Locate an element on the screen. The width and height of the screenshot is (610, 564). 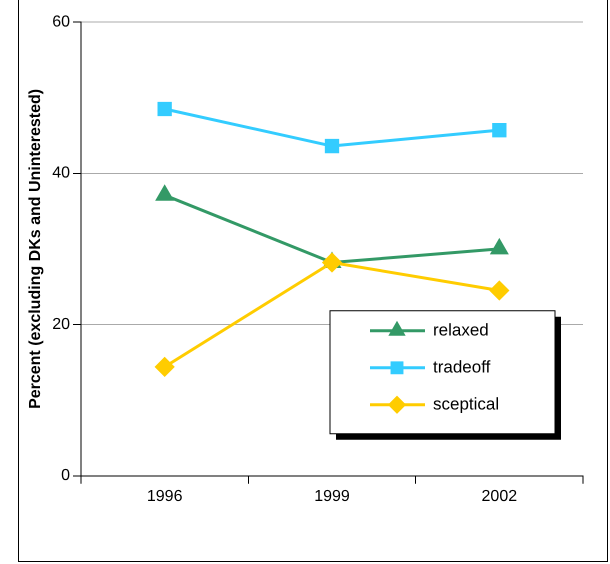
x-tick-label: 2002 is located at coordinates (500, 496).